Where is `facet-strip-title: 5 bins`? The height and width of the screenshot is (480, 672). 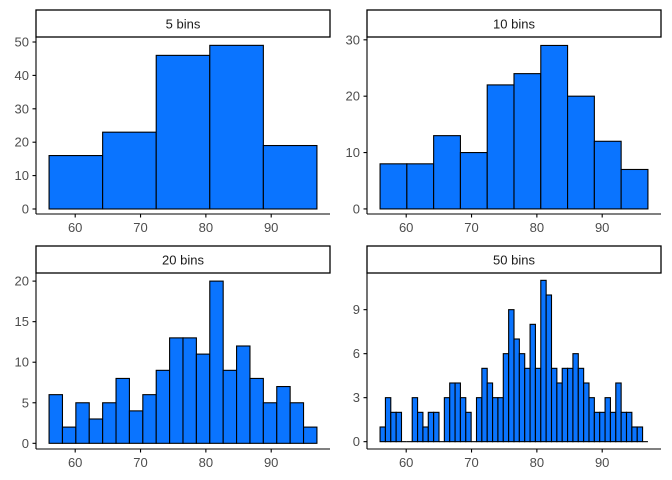 facet-strip-title: 5 bins is located at coordinates (183, 24).